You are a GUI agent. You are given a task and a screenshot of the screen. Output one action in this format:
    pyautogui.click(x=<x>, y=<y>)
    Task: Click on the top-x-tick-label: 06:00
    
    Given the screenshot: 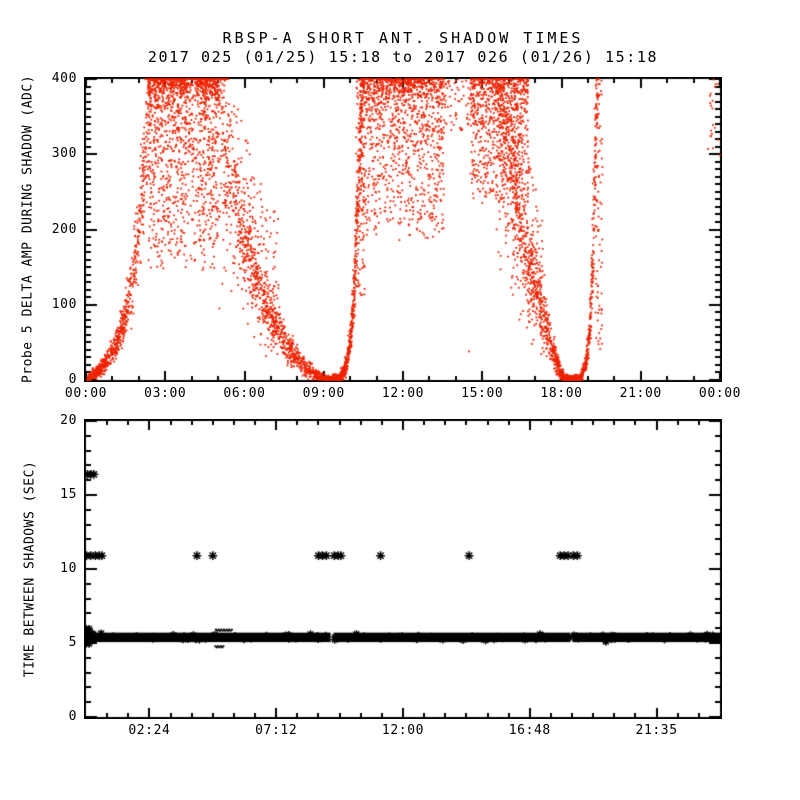 What is the action you would take?
    pyautogui.click(x=244, y=393)
    